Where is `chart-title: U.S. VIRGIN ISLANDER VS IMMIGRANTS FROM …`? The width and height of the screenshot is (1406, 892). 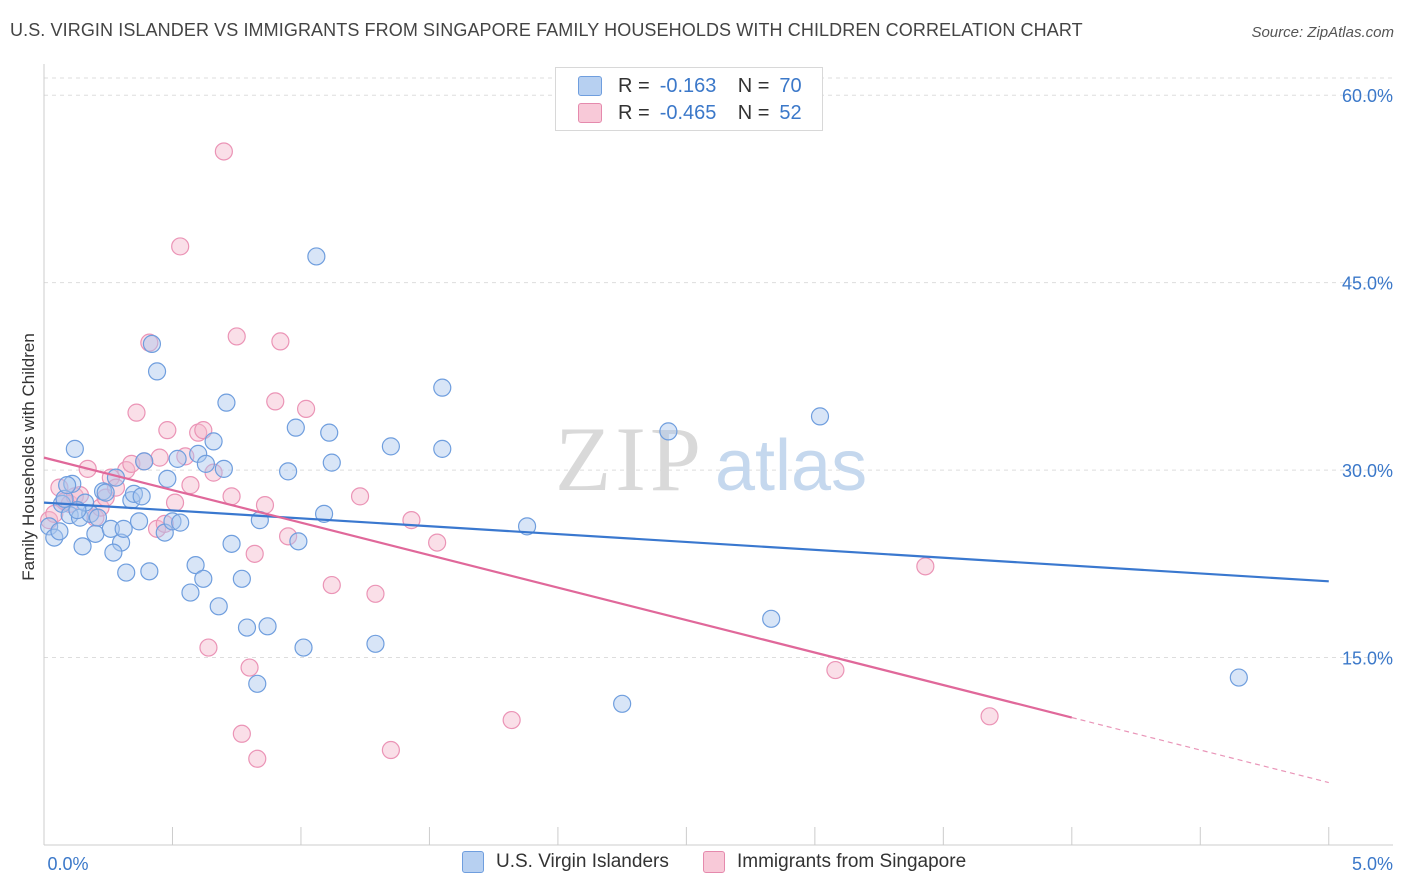 chart-title: U.S. VIRGIN ISLANDER VS IMMIGRANTS FROM … is located at coordinates (546, 30).